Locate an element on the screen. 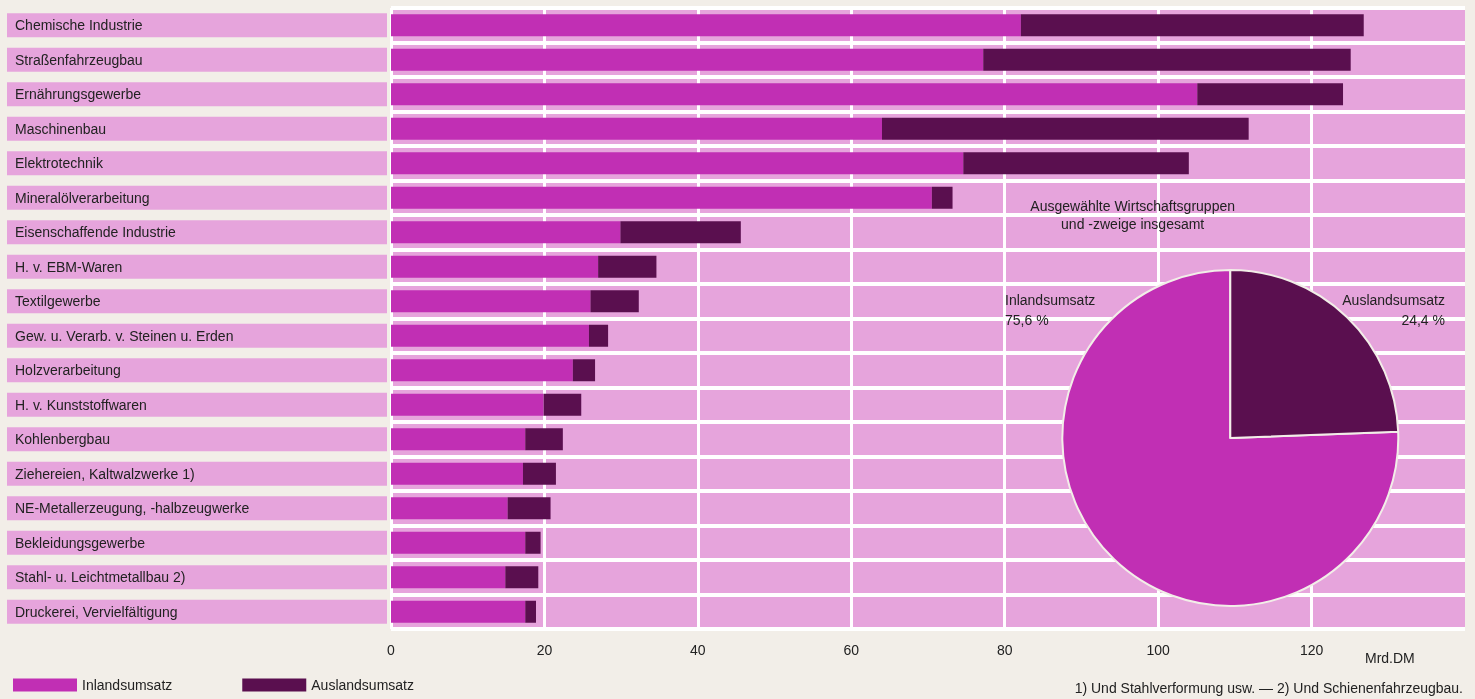 Image resolution: width=1475 pixels, height=699 pixels. y-tick-label: Mineralölverarbeitung is located at coordinates (82, 197).